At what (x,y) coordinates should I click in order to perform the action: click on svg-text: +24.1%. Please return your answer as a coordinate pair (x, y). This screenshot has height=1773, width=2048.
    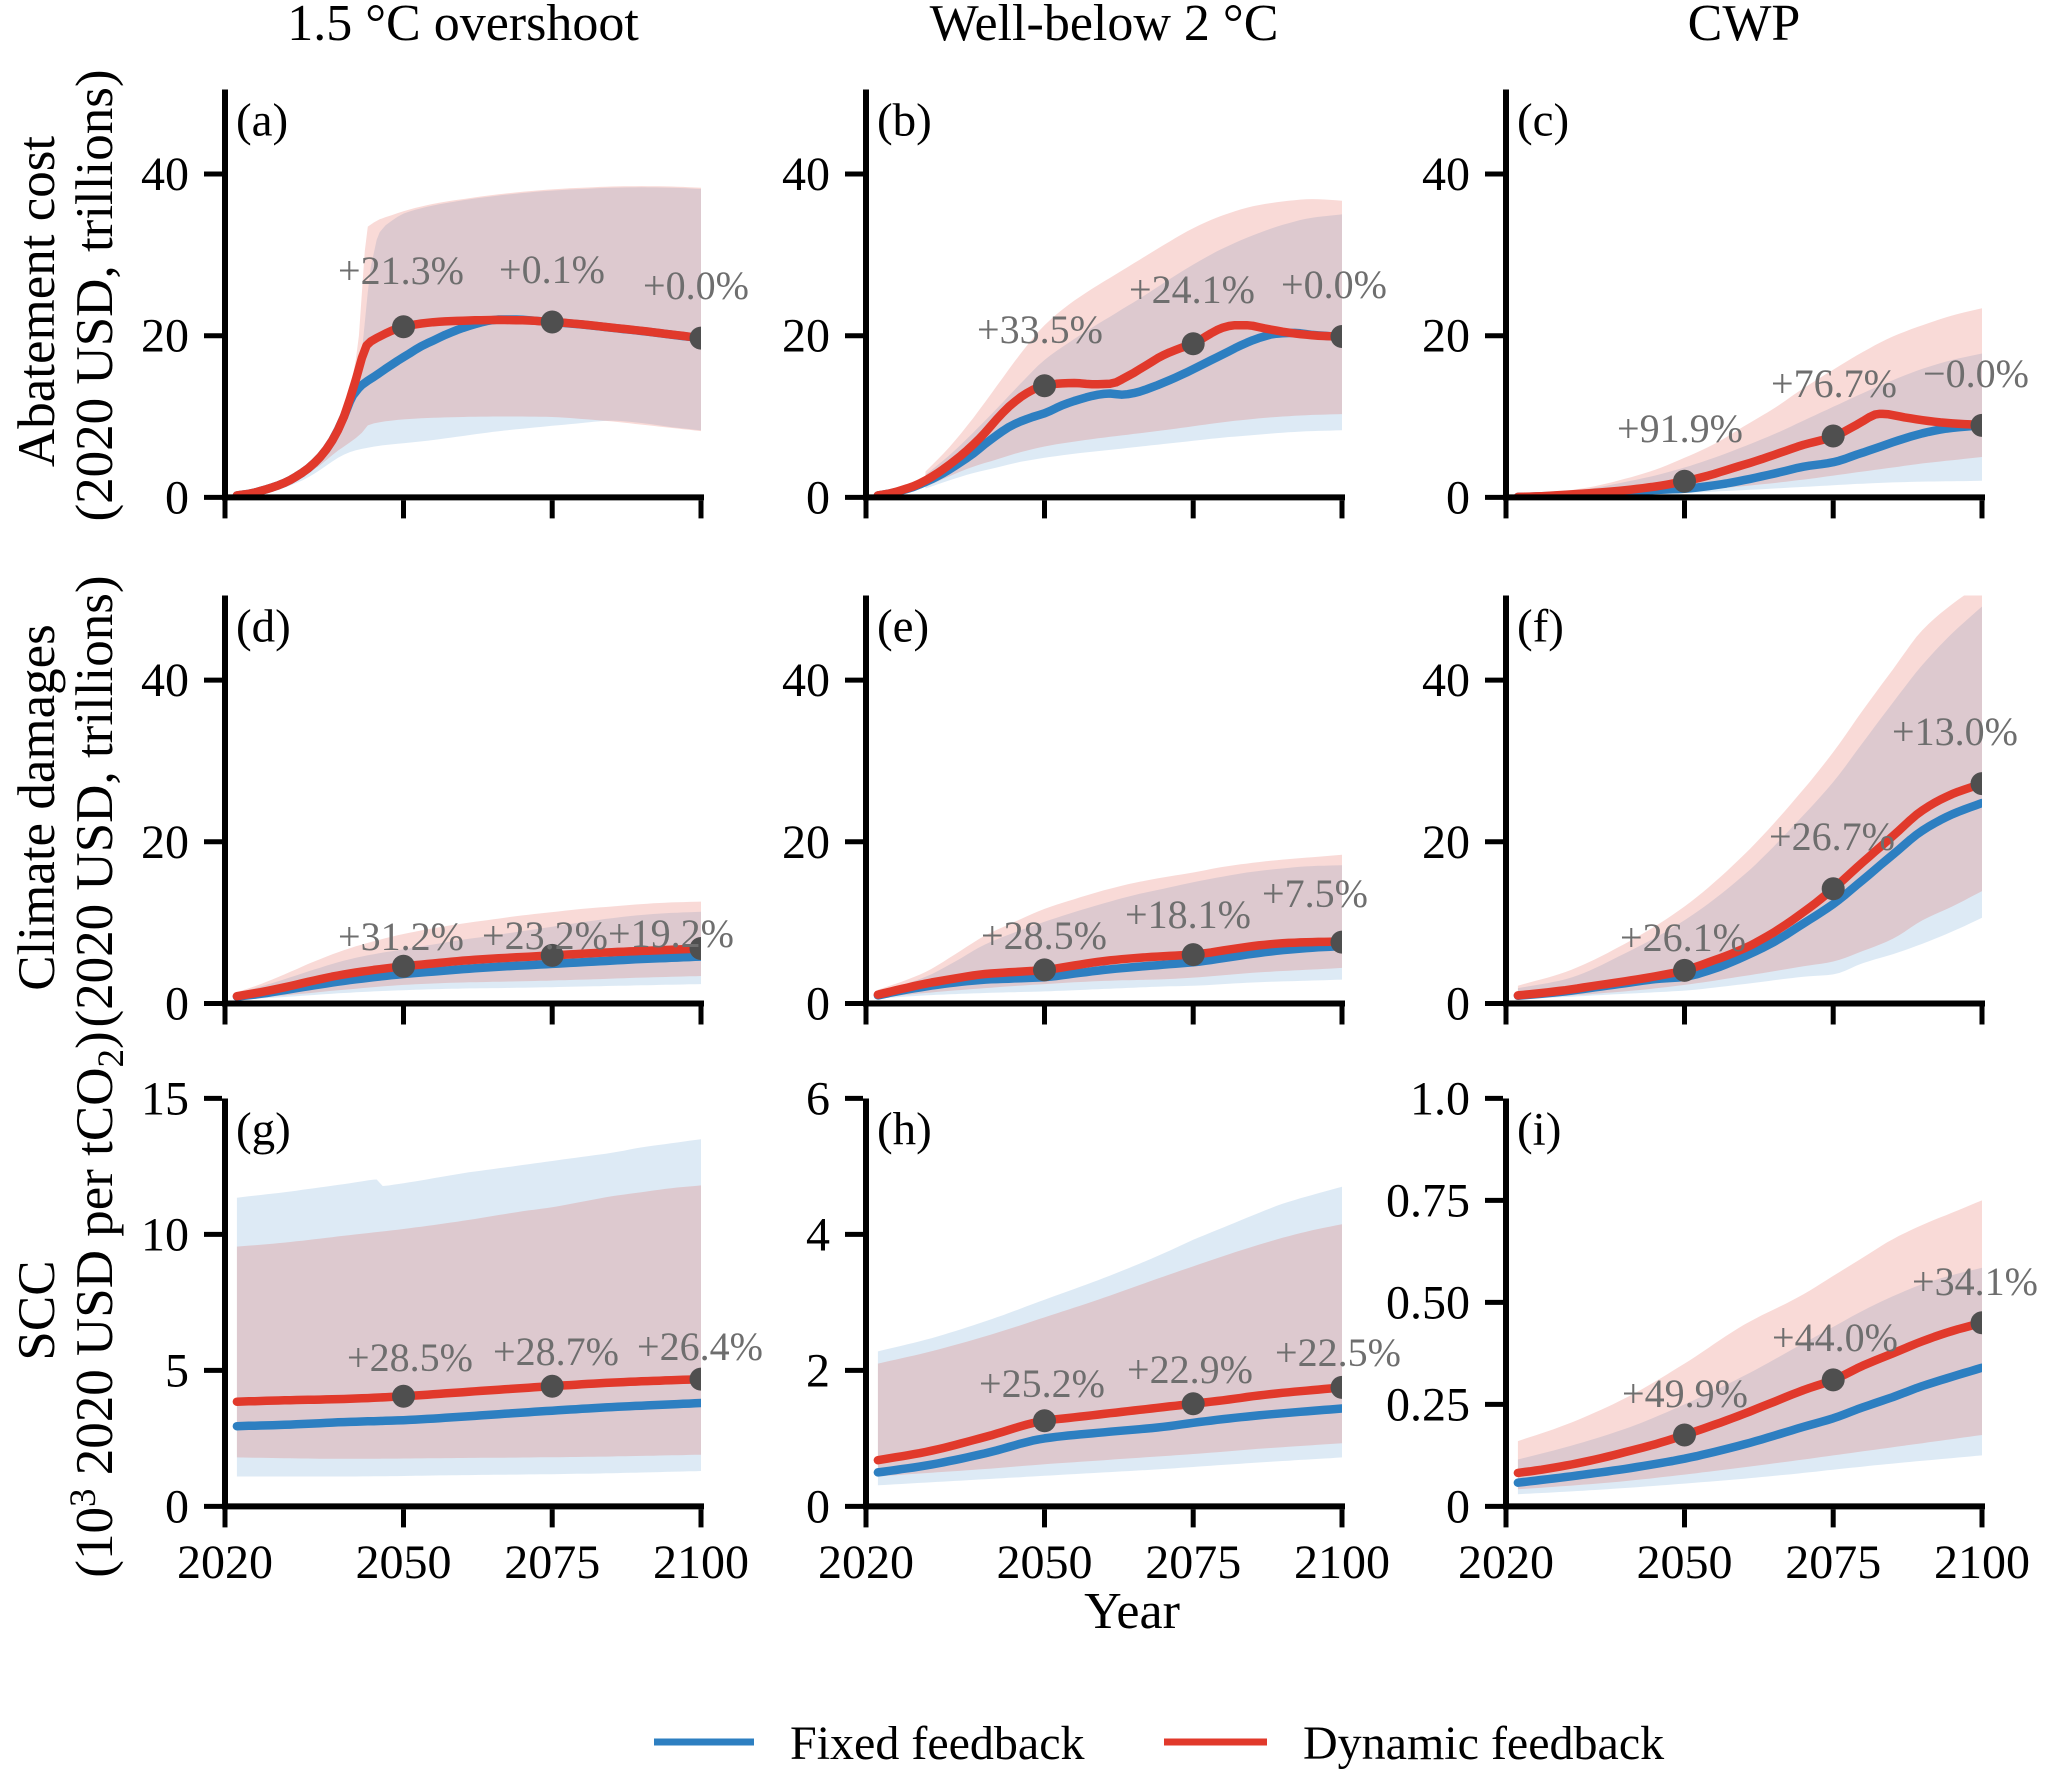
    Looking at the image, I should click on (1192, 289).